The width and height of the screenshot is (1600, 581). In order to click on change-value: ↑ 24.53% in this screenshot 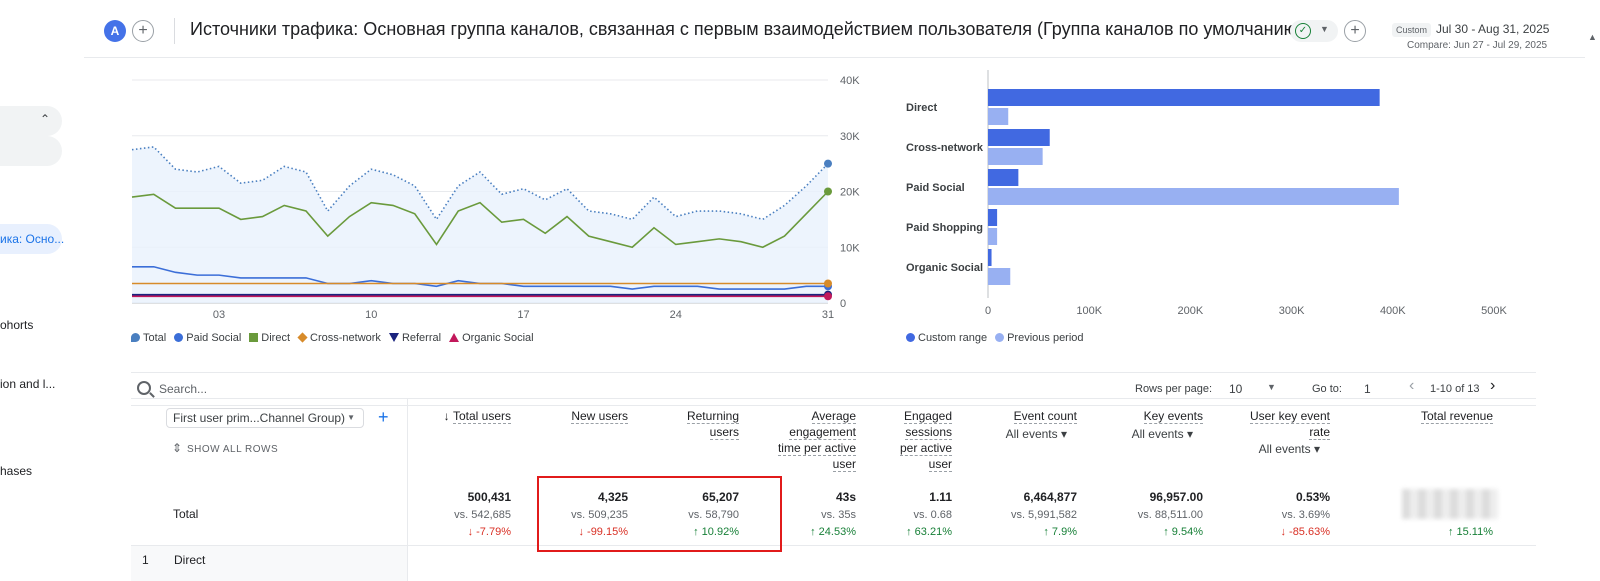, I will do `click(833, 532)`.